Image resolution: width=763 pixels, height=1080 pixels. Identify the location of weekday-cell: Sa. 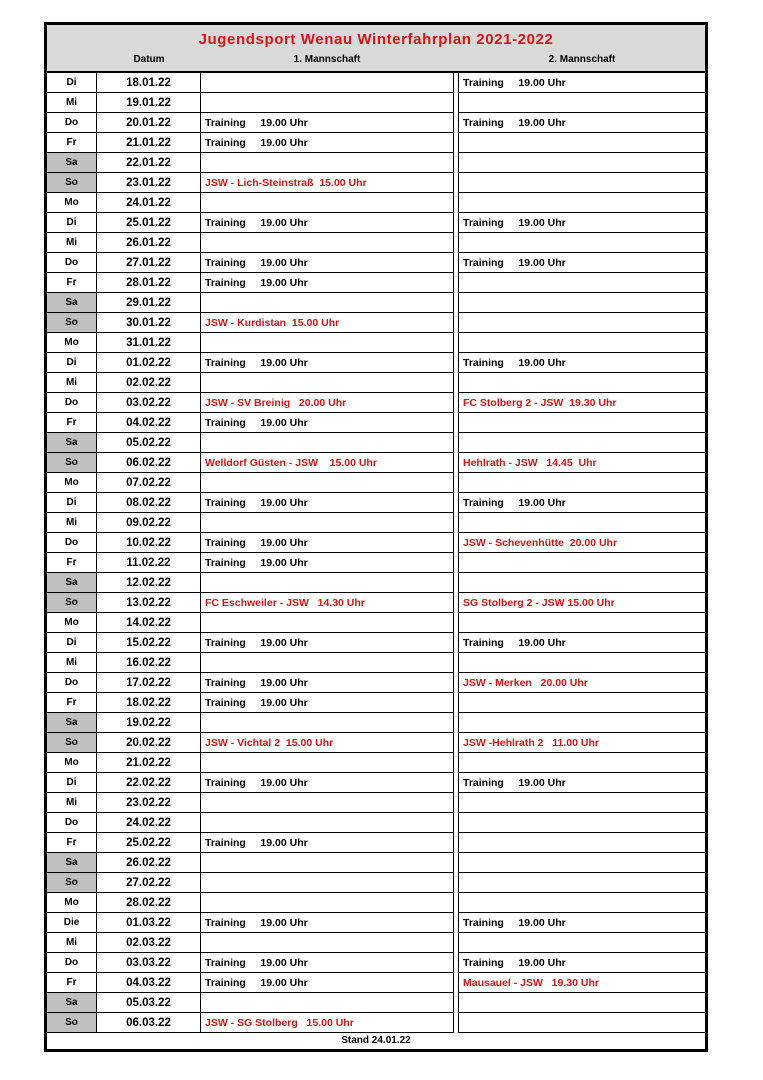
(72, 163).